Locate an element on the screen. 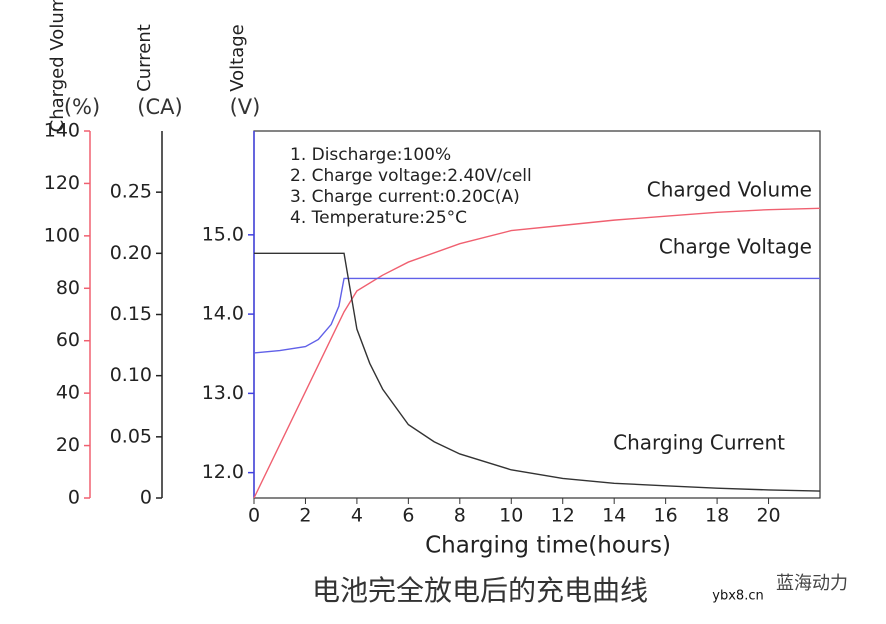 This screenshot has height=624, width=886. note: 3. Charge current:0.20C(A) is located at coordinates (405, 197).